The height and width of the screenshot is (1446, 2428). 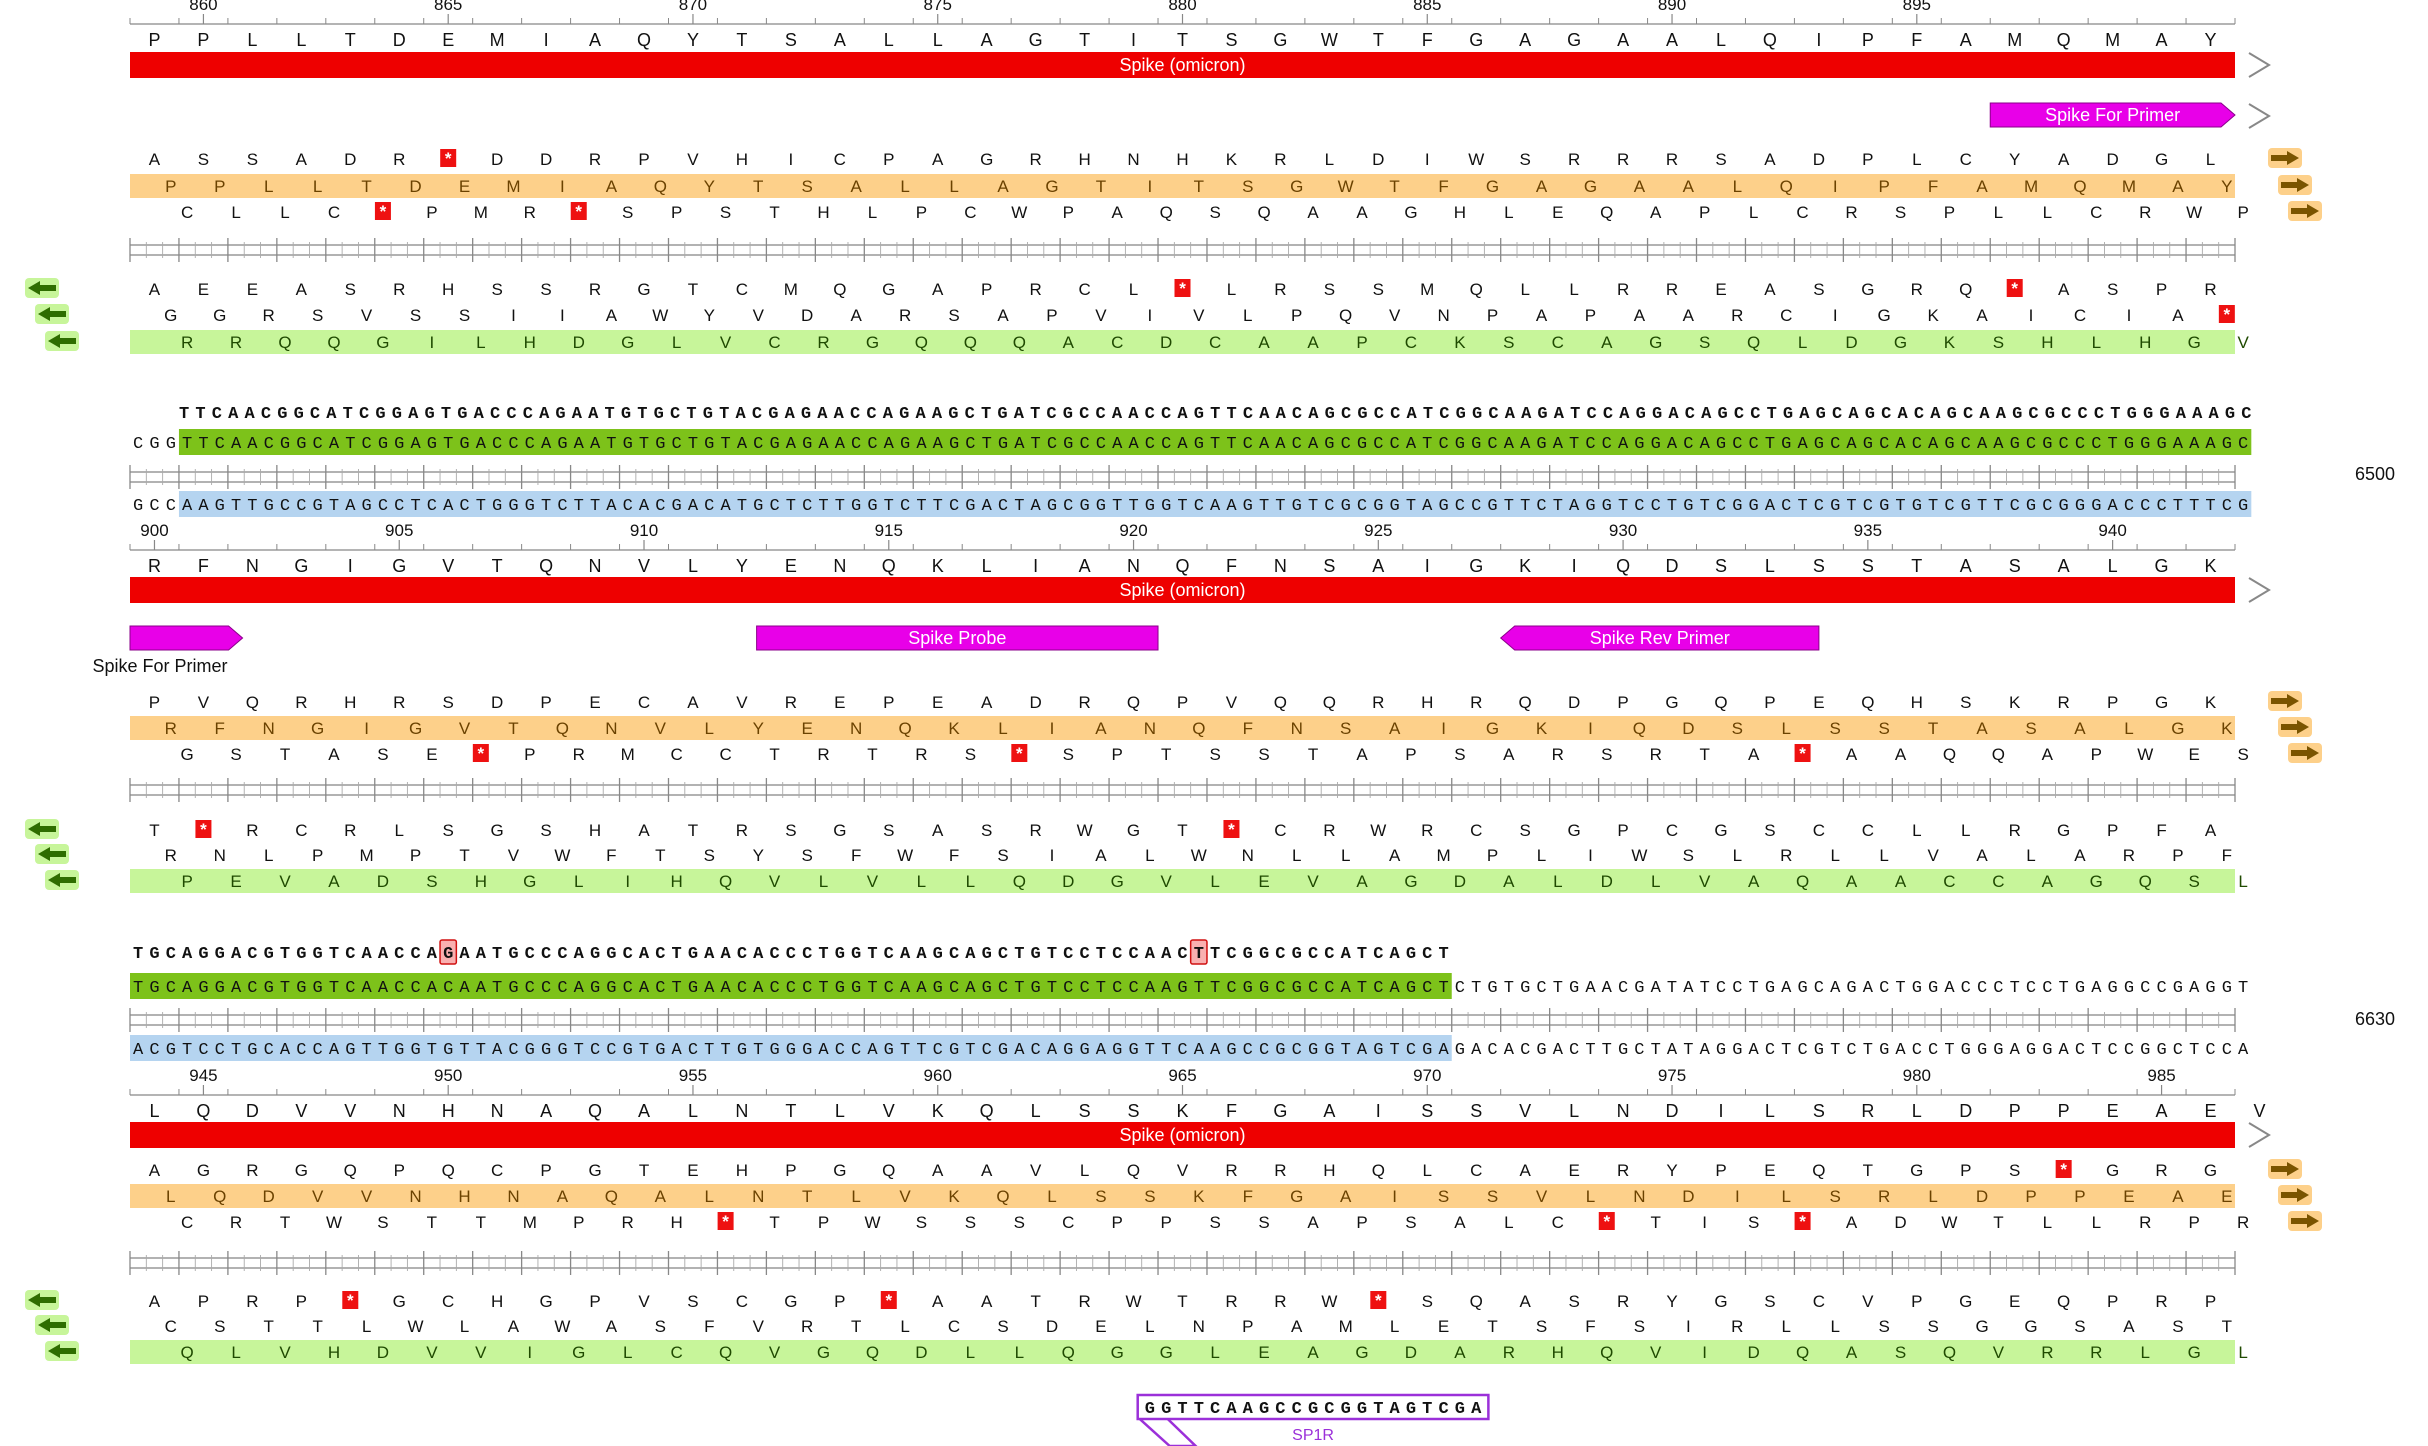 What do you see at coordinates (1720, 1111) in the screenshot?
I see `aa-residue: I` at bounding box center [1720, 1111].